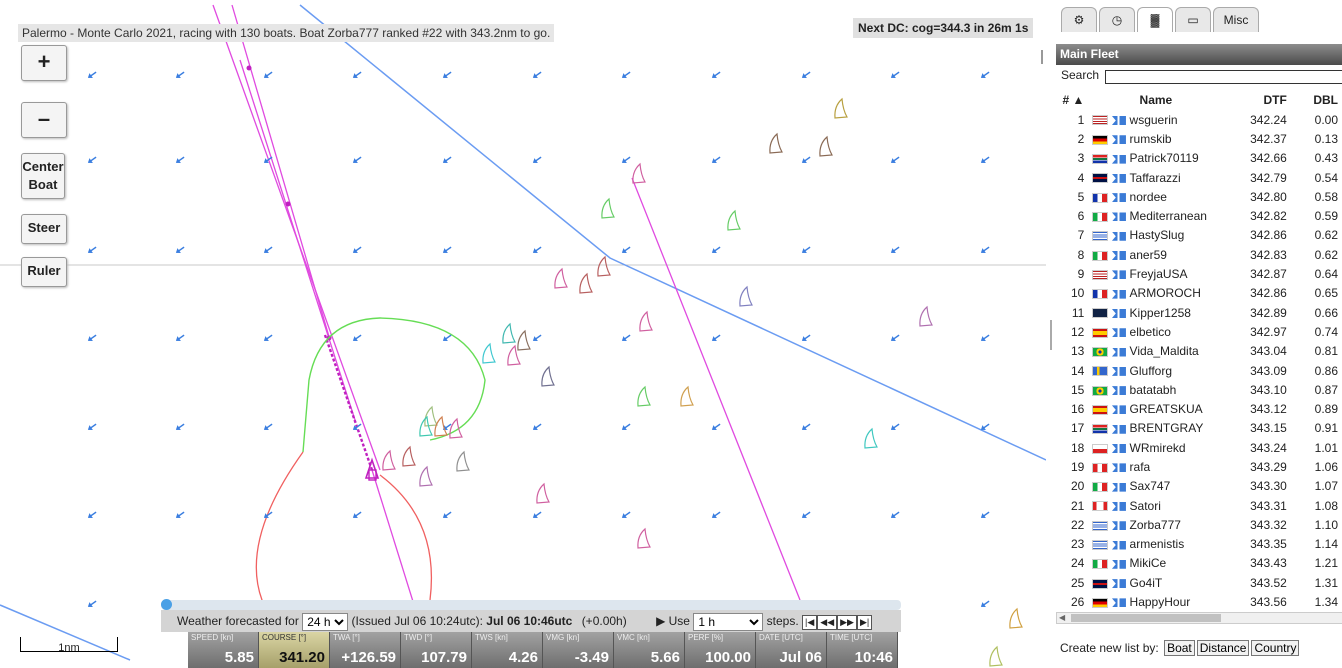 This screenshot has height=668, width=1342. What do you see at coordinates (1199, 447) in the screenshot?
I see `ranking-row: 18 WRmirekd 343.24 1.01` at bounding box center [1199, 447].